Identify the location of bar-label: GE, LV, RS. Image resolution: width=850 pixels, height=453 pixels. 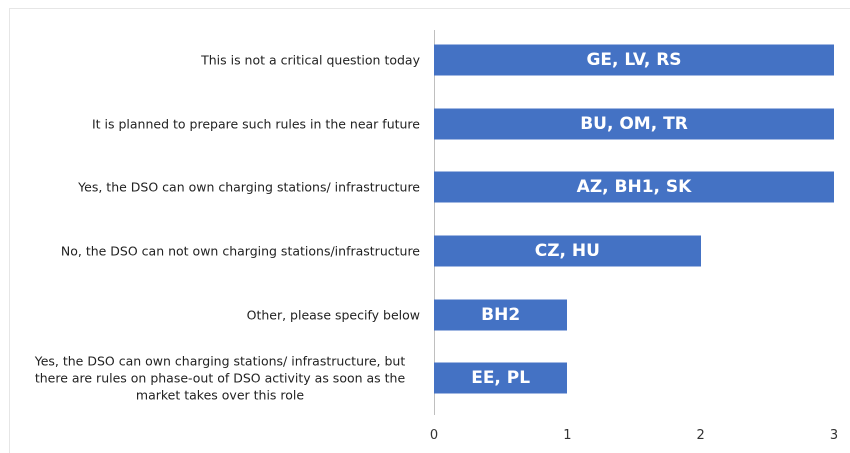
(634, 59).